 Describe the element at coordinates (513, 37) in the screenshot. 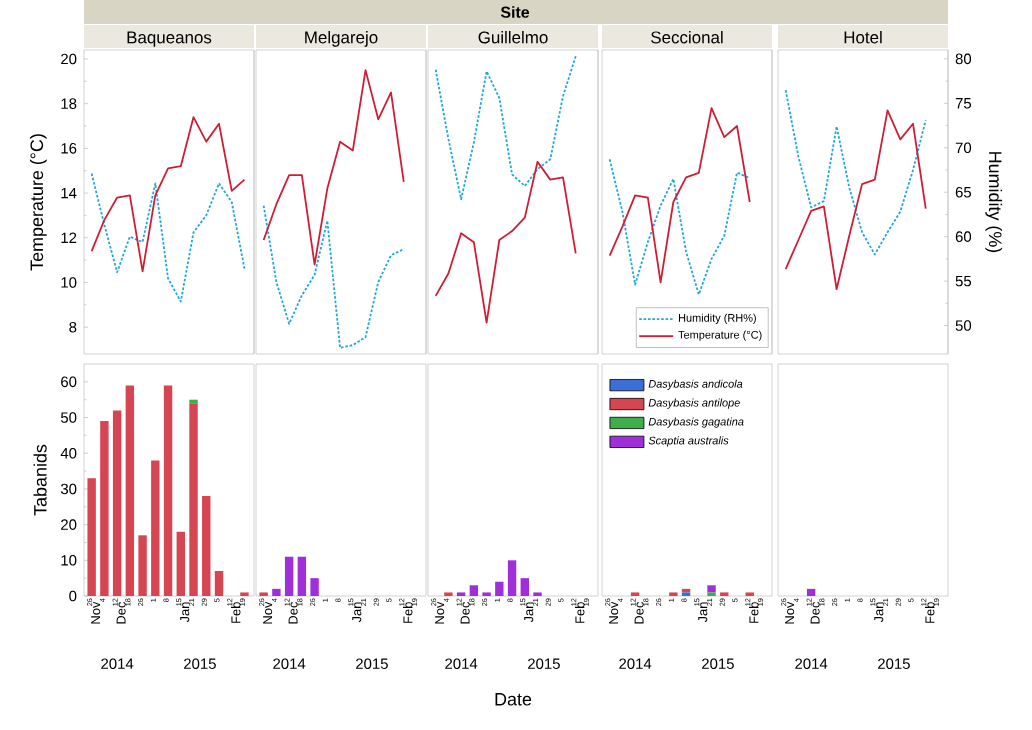

I see `chart-title: Guillelmo` at that location.